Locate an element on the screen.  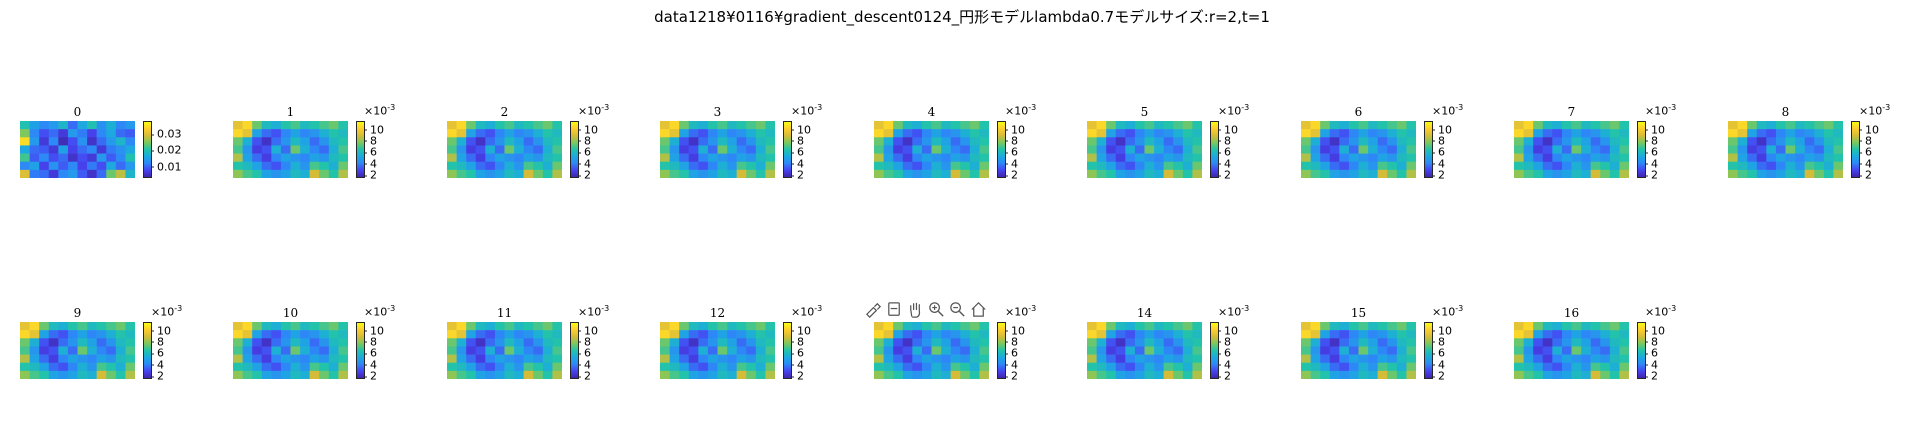
colorbar-ticks: 2 4 6 8 10 is located at coordinates (1676, 352).